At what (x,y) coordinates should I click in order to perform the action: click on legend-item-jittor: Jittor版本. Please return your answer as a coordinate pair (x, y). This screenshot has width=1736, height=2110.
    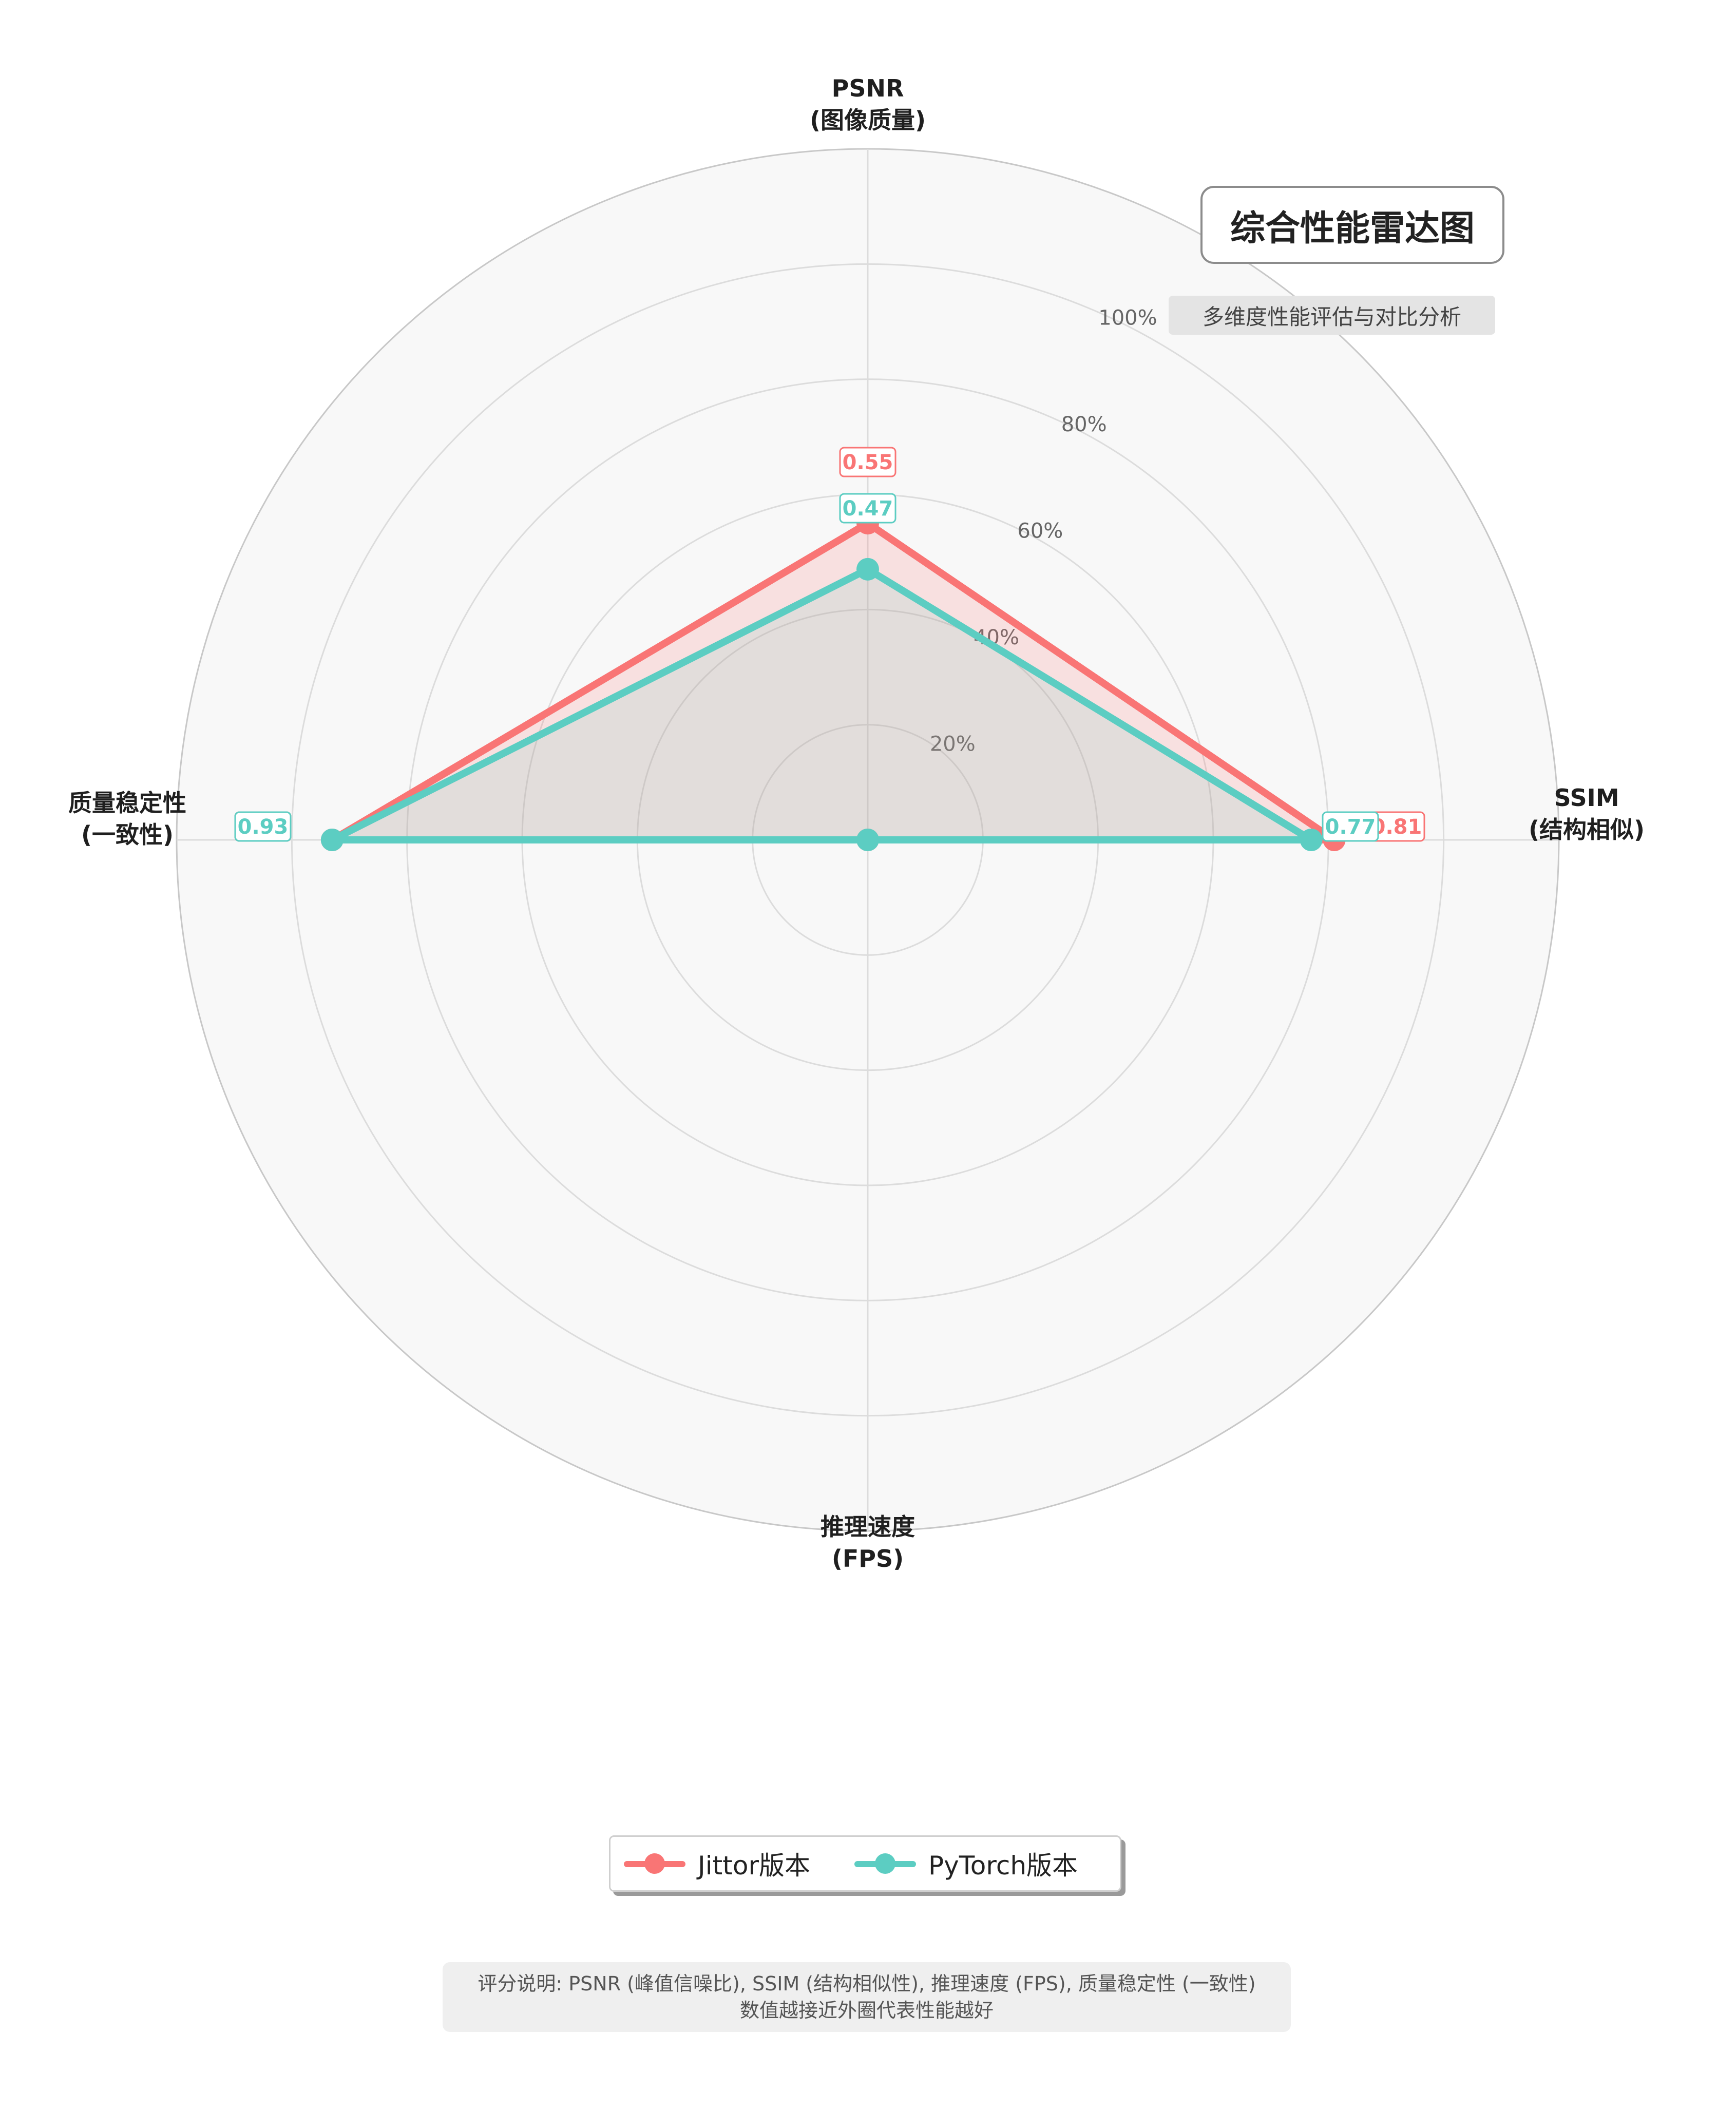
    Looking at the image, I should click on (717, 1864).